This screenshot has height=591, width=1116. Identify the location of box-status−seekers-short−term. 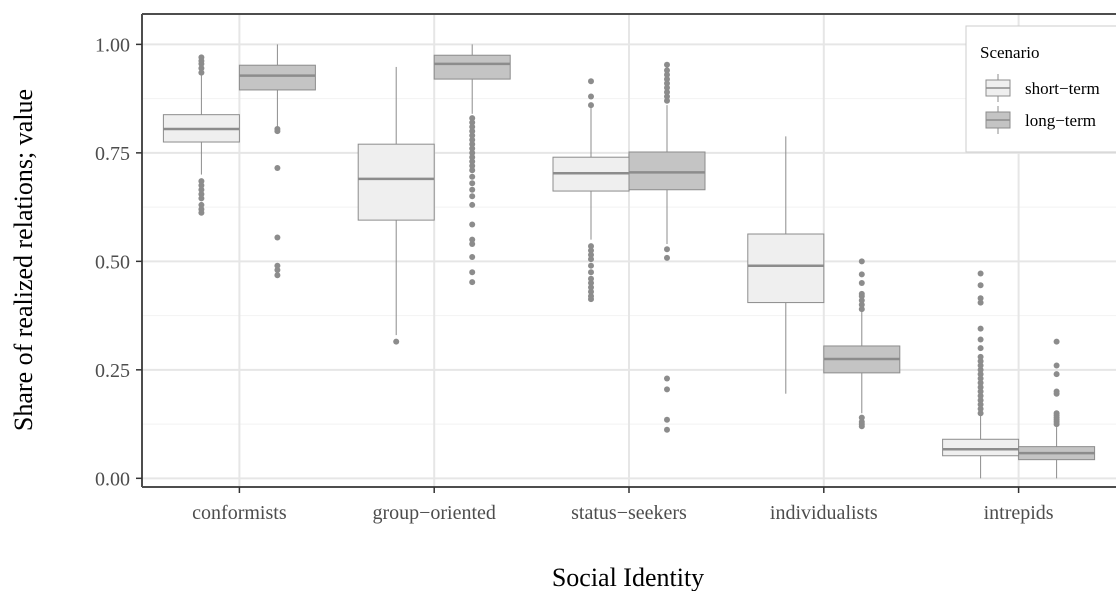
(591, 190).